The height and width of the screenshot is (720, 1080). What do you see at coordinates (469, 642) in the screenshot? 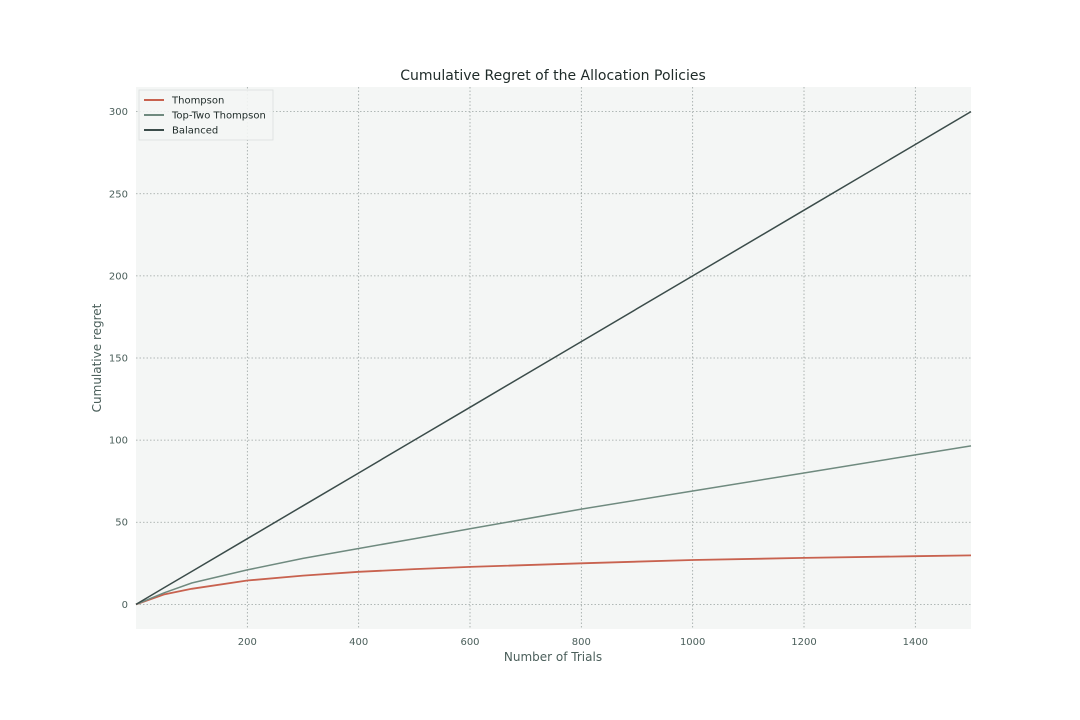
I see `x-tick-label: 600` at bounding box center [469, 642].